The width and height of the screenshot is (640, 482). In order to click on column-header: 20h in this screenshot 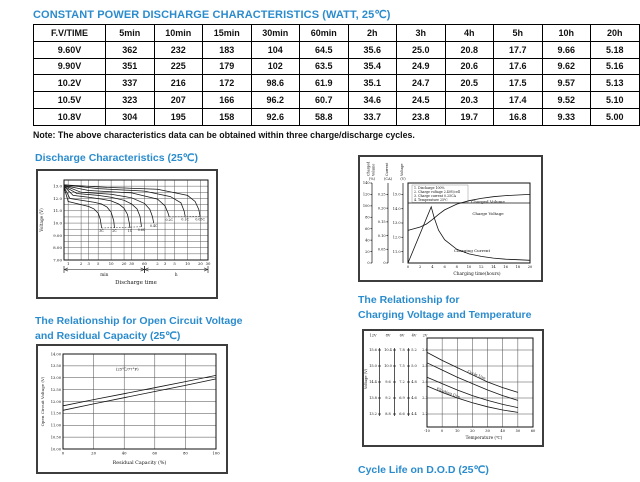, I will do `click(615, 33)`.